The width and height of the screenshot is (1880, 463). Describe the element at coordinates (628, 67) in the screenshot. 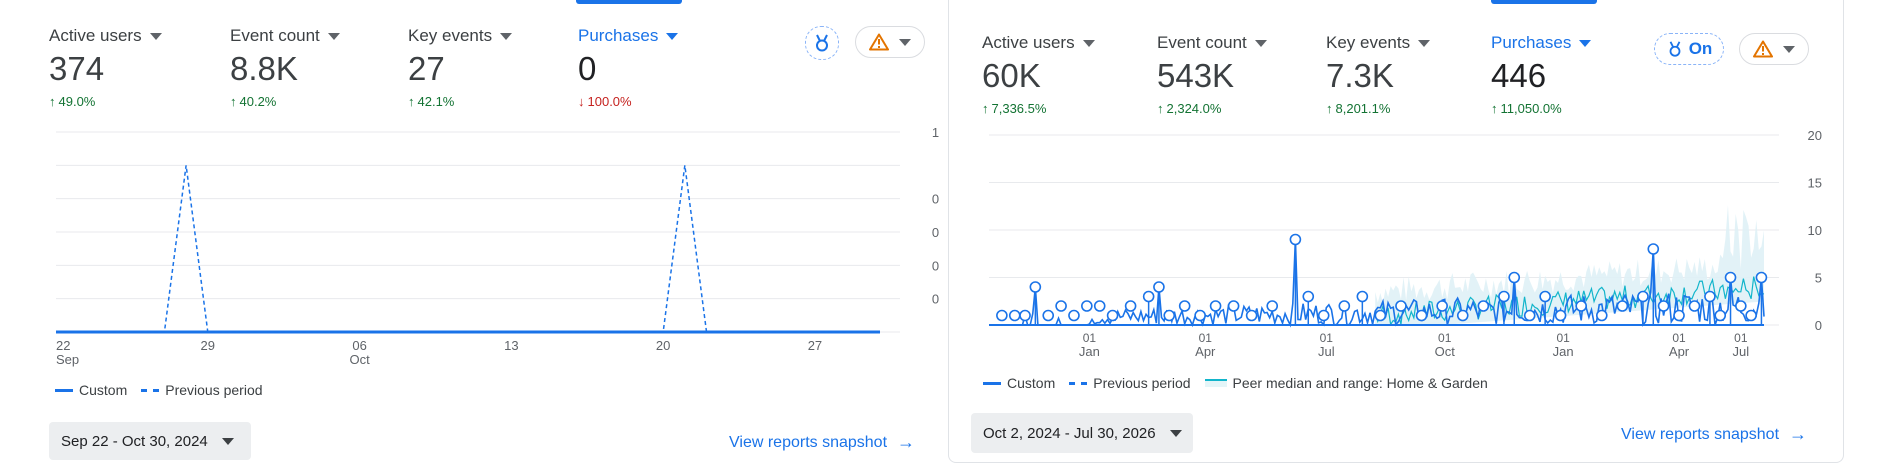

I see `metric-tab-purchases: Purchases 0 ↓ 100.0%` at that location.